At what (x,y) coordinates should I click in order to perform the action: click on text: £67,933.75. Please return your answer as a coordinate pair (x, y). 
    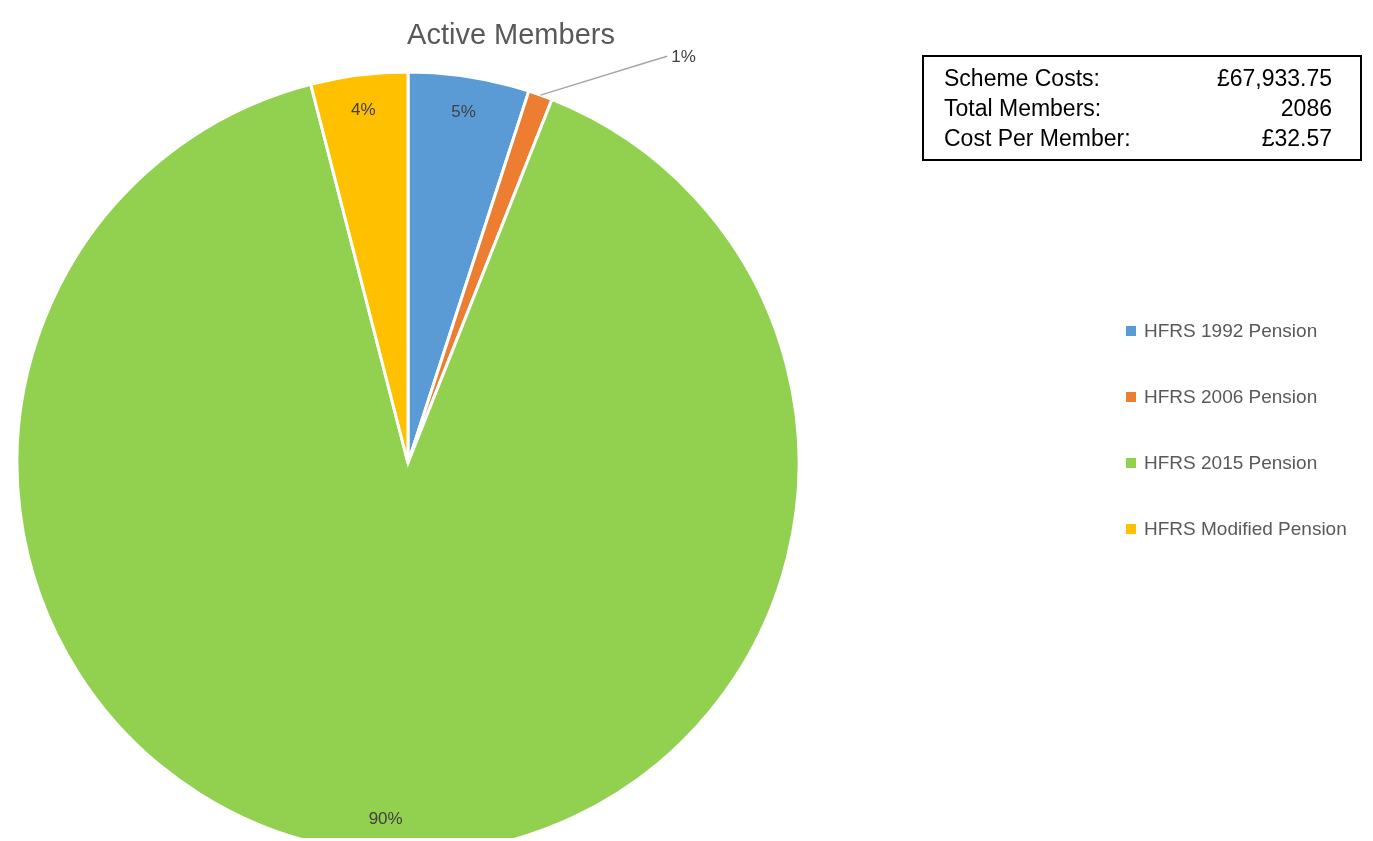
    Looking at the image, I should click on (1274, 78).